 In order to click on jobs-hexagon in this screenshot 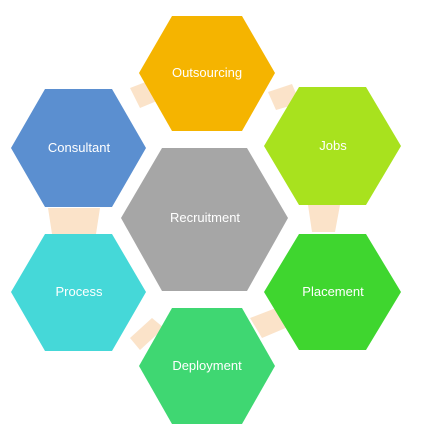, I will do `click(332, 146)`.